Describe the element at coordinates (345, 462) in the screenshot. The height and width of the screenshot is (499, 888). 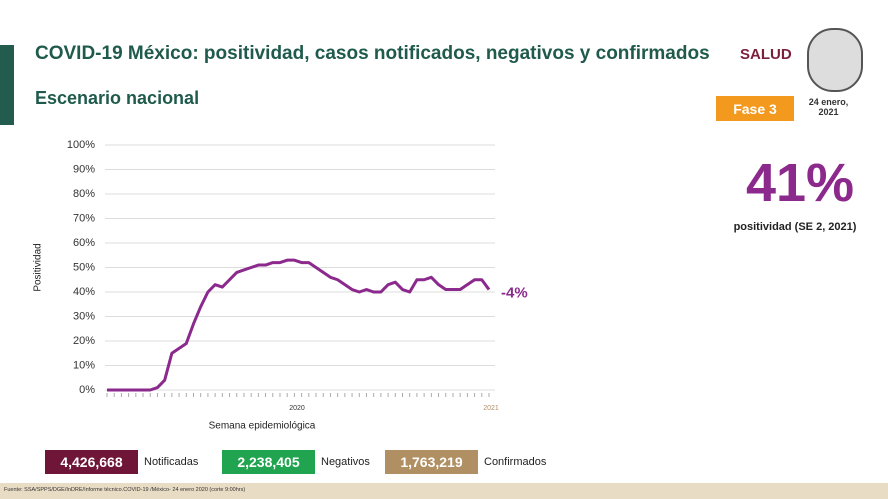
I see `total-label: Negativos` at that location.